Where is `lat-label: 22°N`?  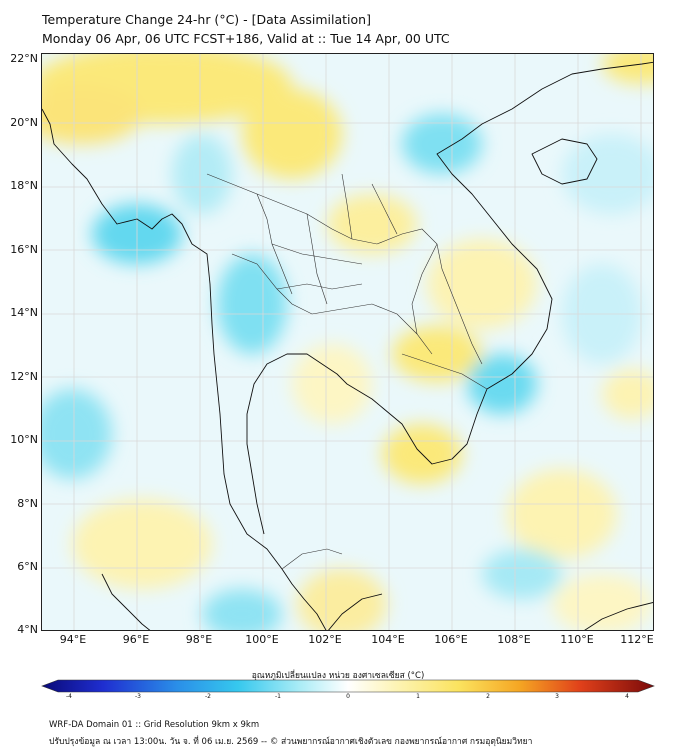 lat-label: 22°N is located at coordinates (24, 58).